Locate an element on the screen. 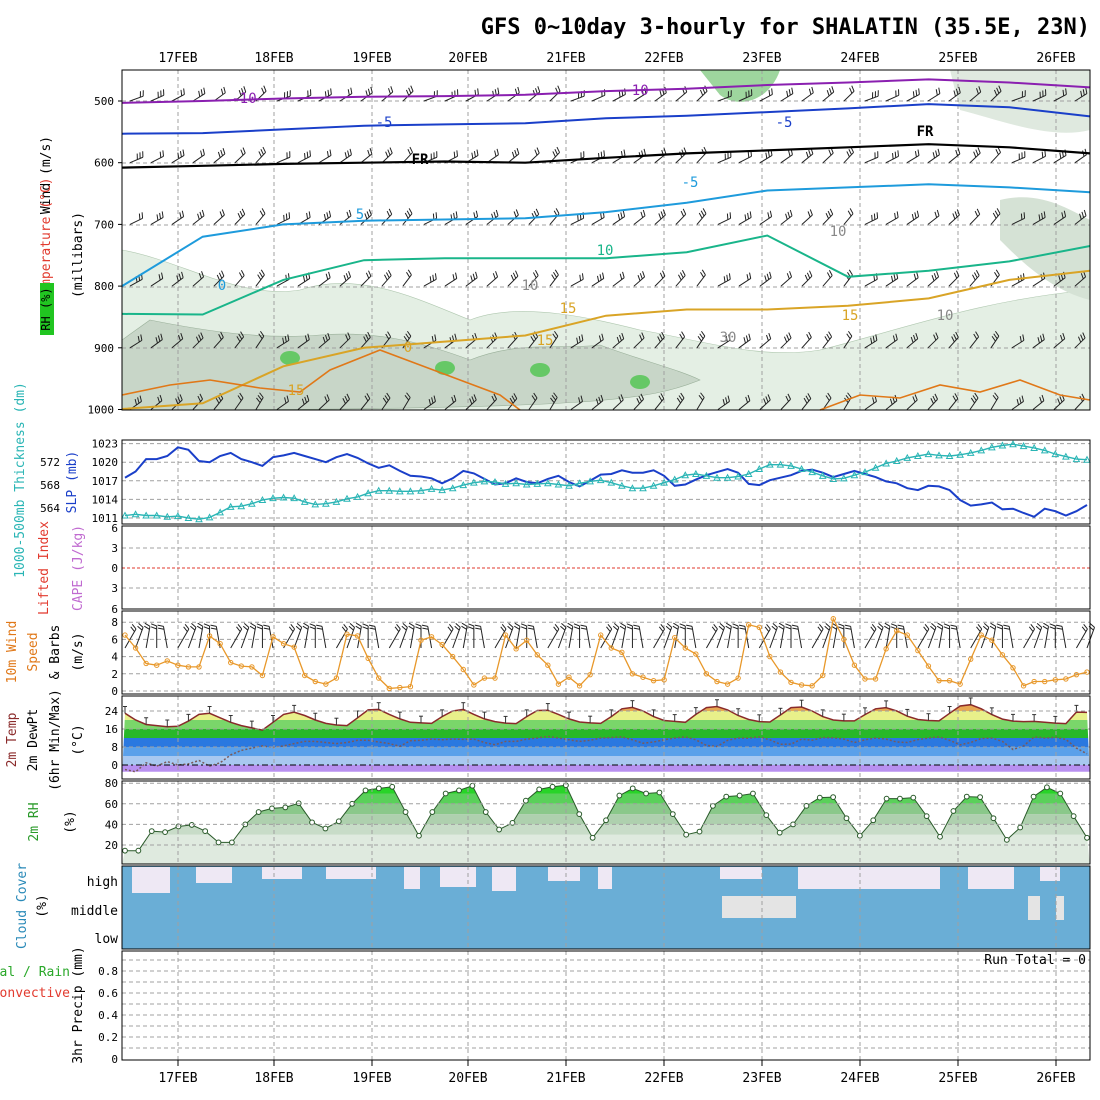 The image size is (1100, 1100). rh-shade-peak is located at coordinates (290, 358).